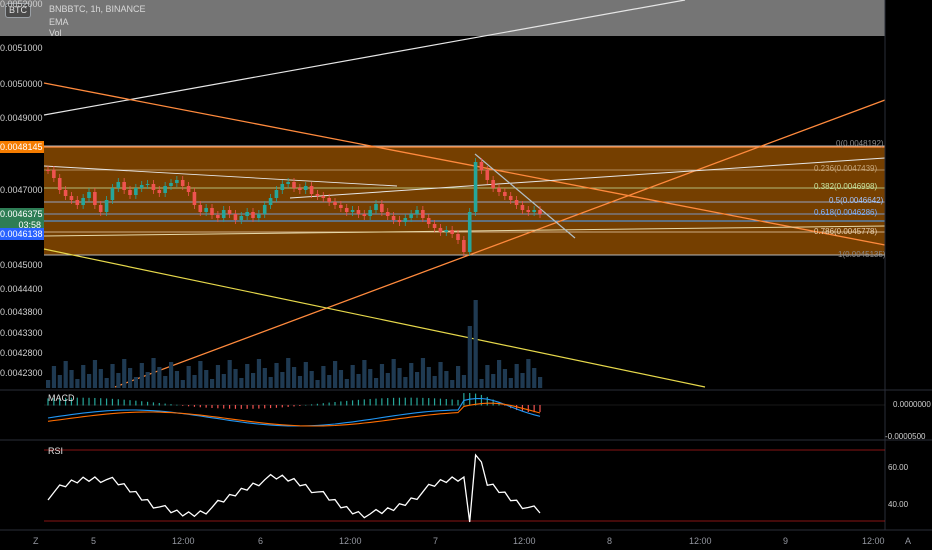 This screenshot has height=550, width=932. I want to click on rsi-line, so click(294, 488).